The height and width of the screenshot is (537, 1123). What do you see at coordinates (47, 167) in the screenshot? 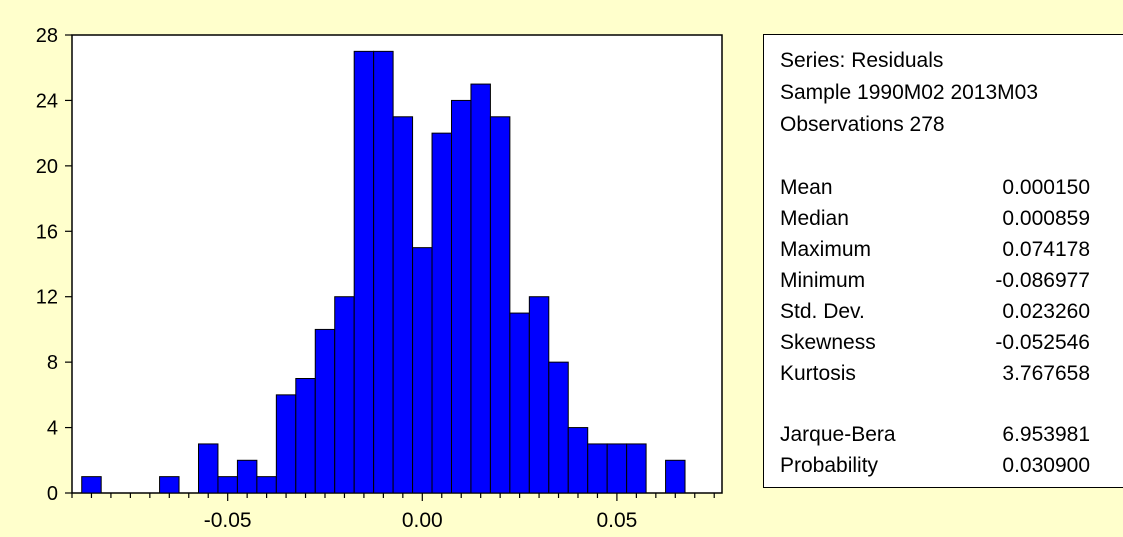
I see `y-tick-label: 20` at bounding box center [47, 167].